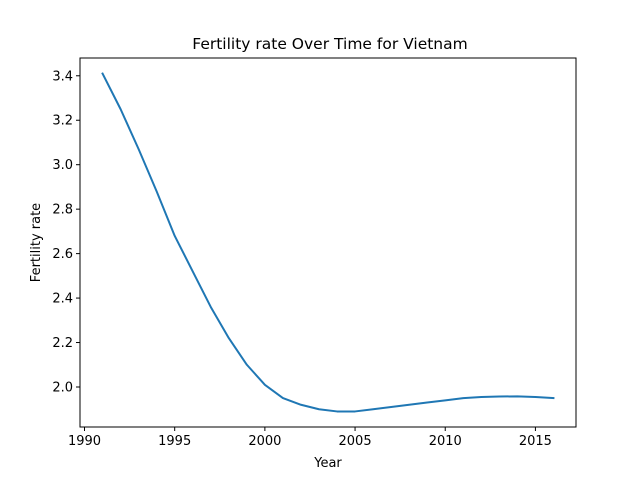  What do you see at coordinates (62, 387) in the screenshot?
I see `y-tick-label: 2.0` at bounding box center [62, 387].